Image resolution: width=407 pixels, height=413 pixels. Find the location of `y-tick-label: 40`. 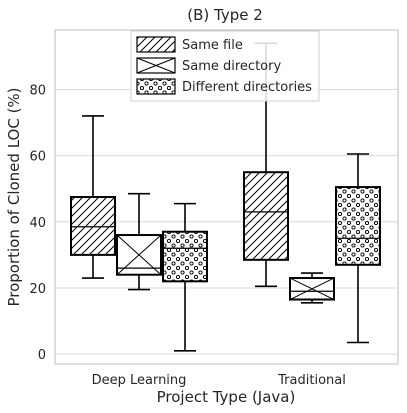

y-tick-label: 40 is located at coordinates (37, 223).